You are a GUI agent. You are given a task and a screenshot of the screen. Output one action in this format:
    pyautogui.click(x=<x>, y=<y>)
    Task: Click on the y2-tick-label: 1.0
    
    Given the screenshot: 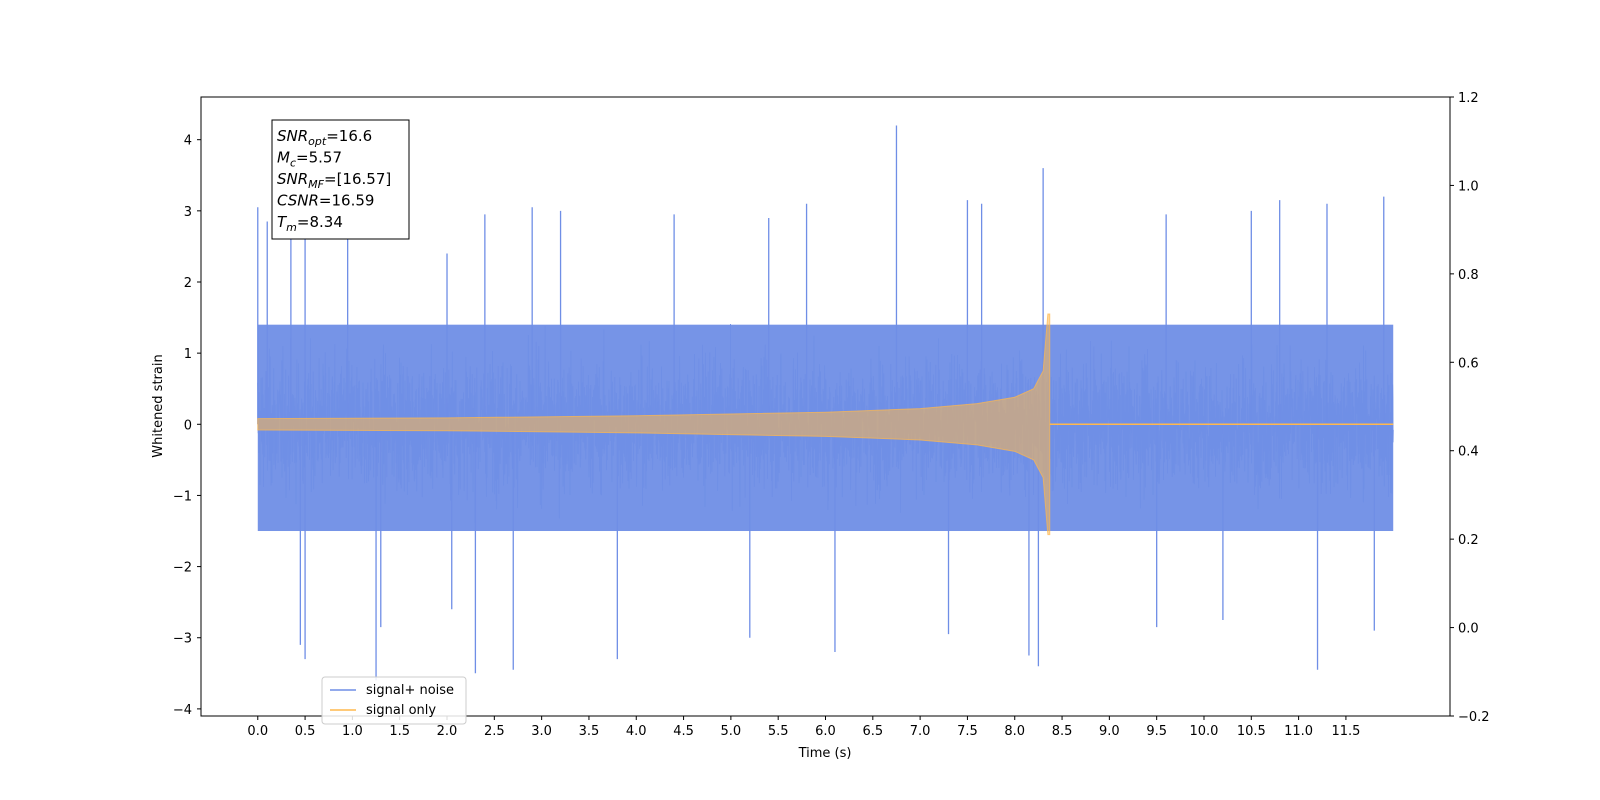 What is the action you would take?
    pyautogui.click(x=1468, y=186)
    